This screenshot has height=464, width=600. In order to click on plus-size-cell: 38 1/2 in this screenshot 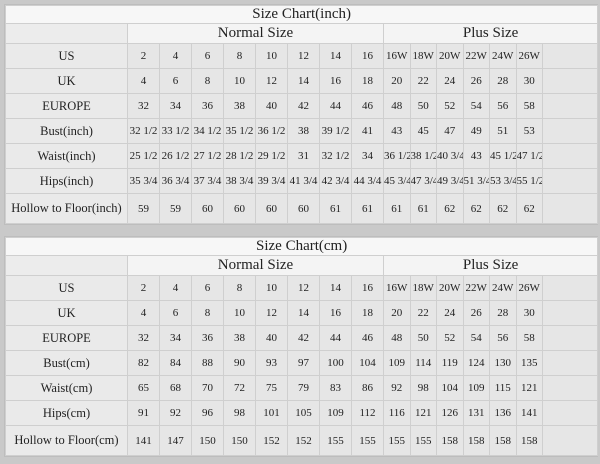, I will do `click(423, 156)`.